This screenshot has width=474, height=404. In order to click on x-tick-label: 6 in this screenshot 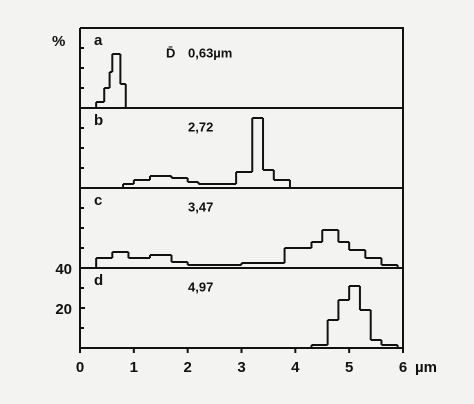, I will do `click(403, 367)`.